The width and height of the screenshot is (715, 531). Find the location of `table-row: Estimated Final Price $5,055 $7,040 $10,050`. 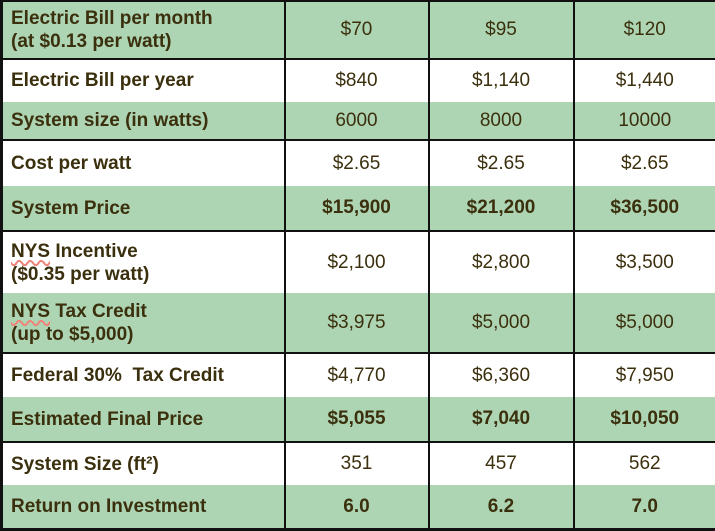

table-row: Estimated Final Price $5,055 $7,040 $10,050 is located at coordinates (358, 420).